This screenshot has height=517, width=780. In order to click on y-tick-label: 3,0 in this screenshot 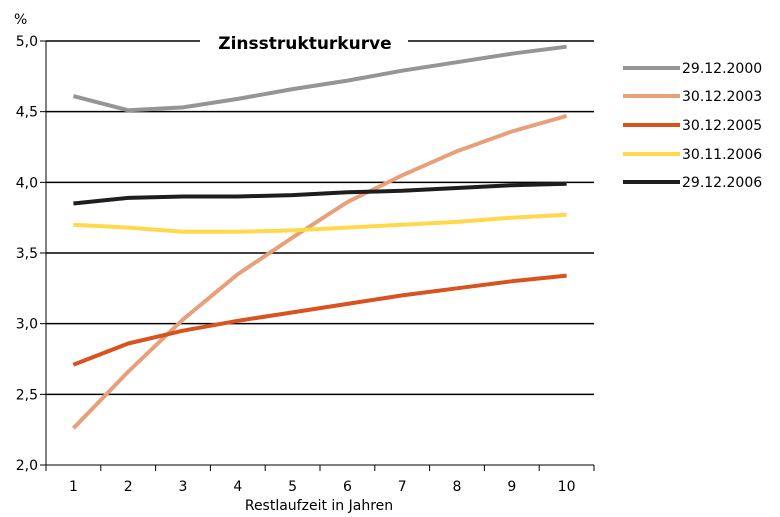, I will do `click(27, 325)`.